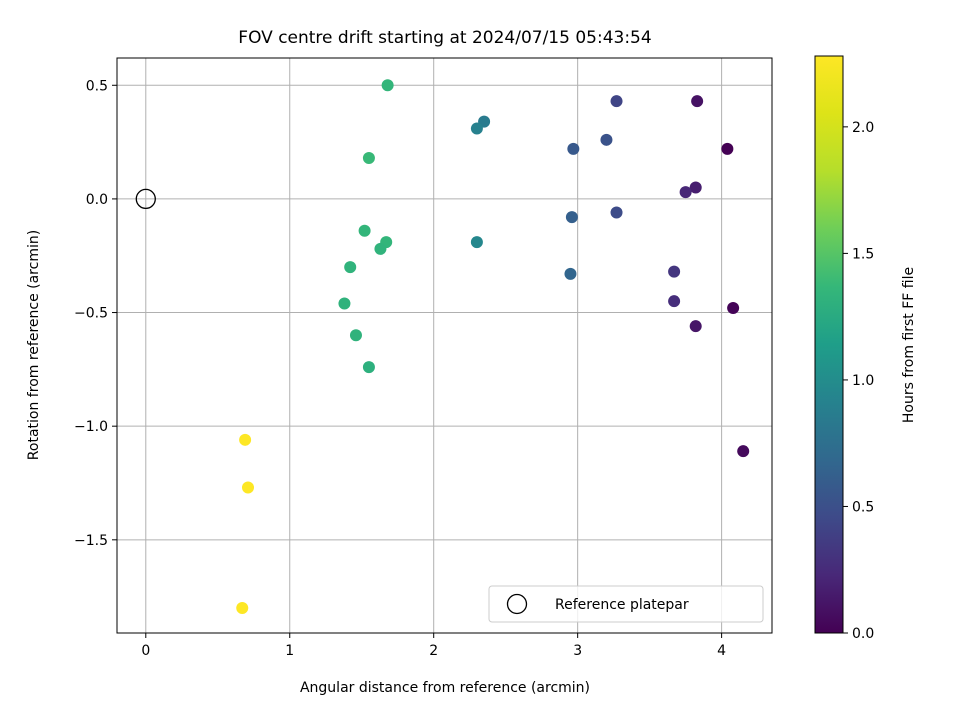  Describe the element at coordinates (433, 651) in the screenshot. I see `x-tick-label: 2` at that location.